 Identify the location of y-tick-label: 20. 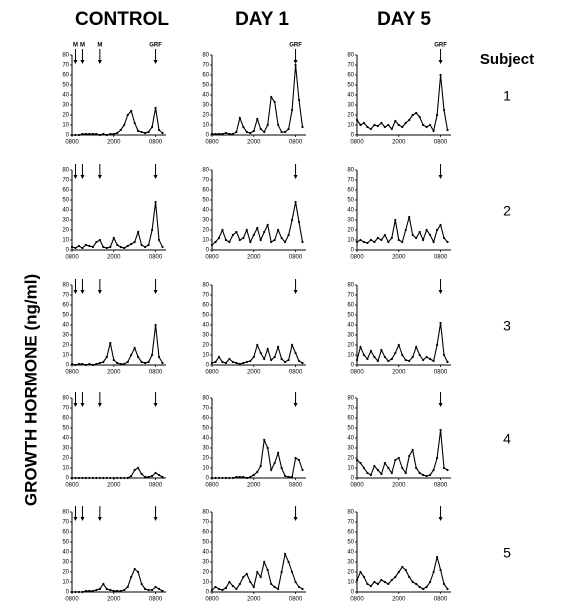
(205, 231).